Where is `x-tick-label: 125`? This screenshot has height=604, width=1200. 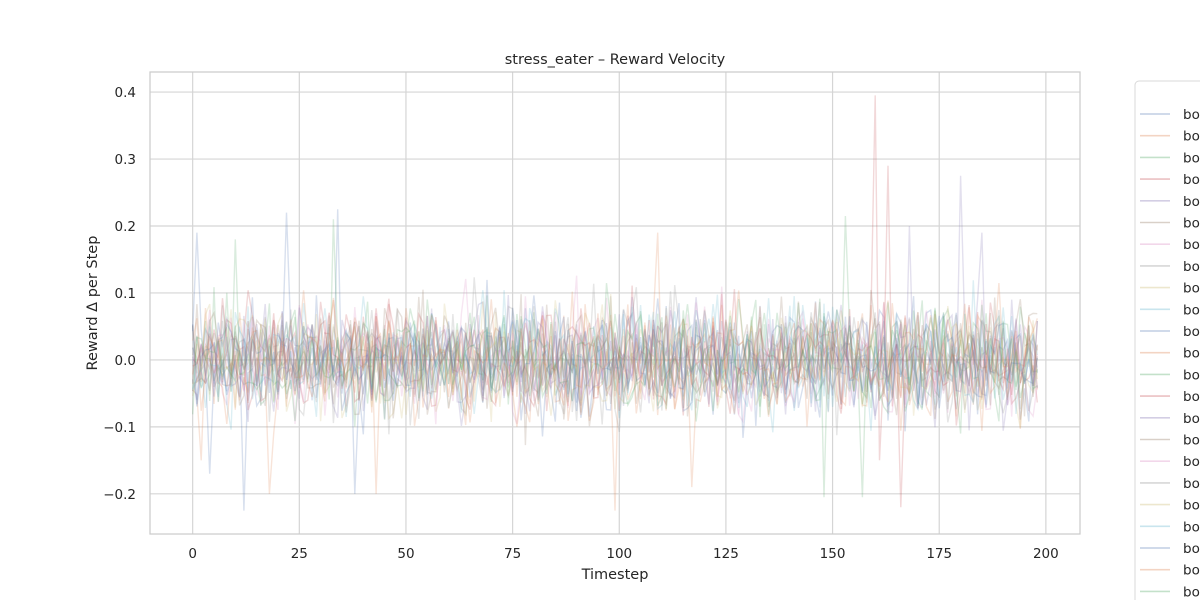 x-tick-label: 125 is located at coordinates (726, 554).